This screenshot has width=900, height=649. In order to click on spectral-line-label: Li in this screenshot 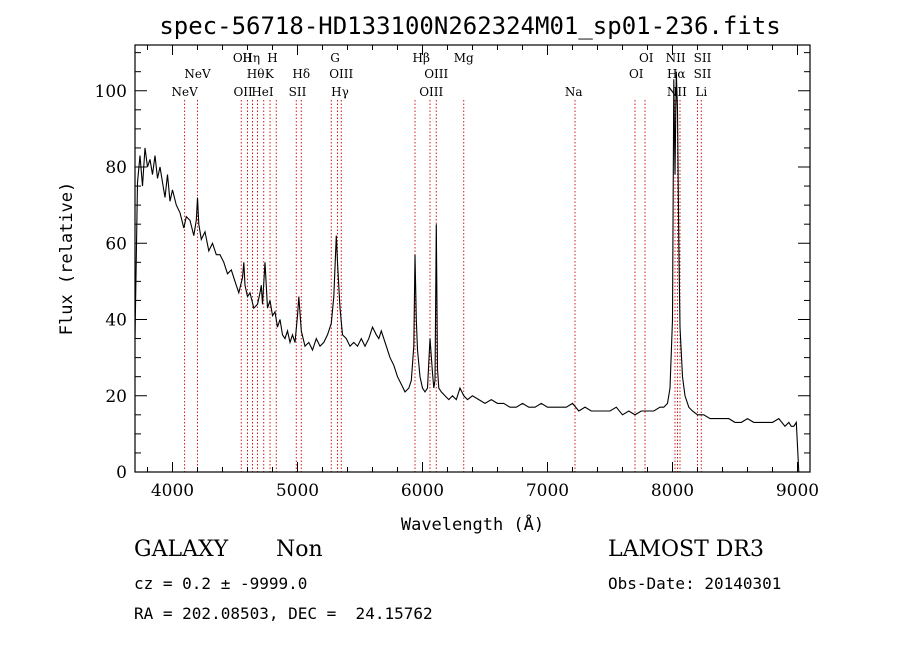, I will do `click(701, 92)`.